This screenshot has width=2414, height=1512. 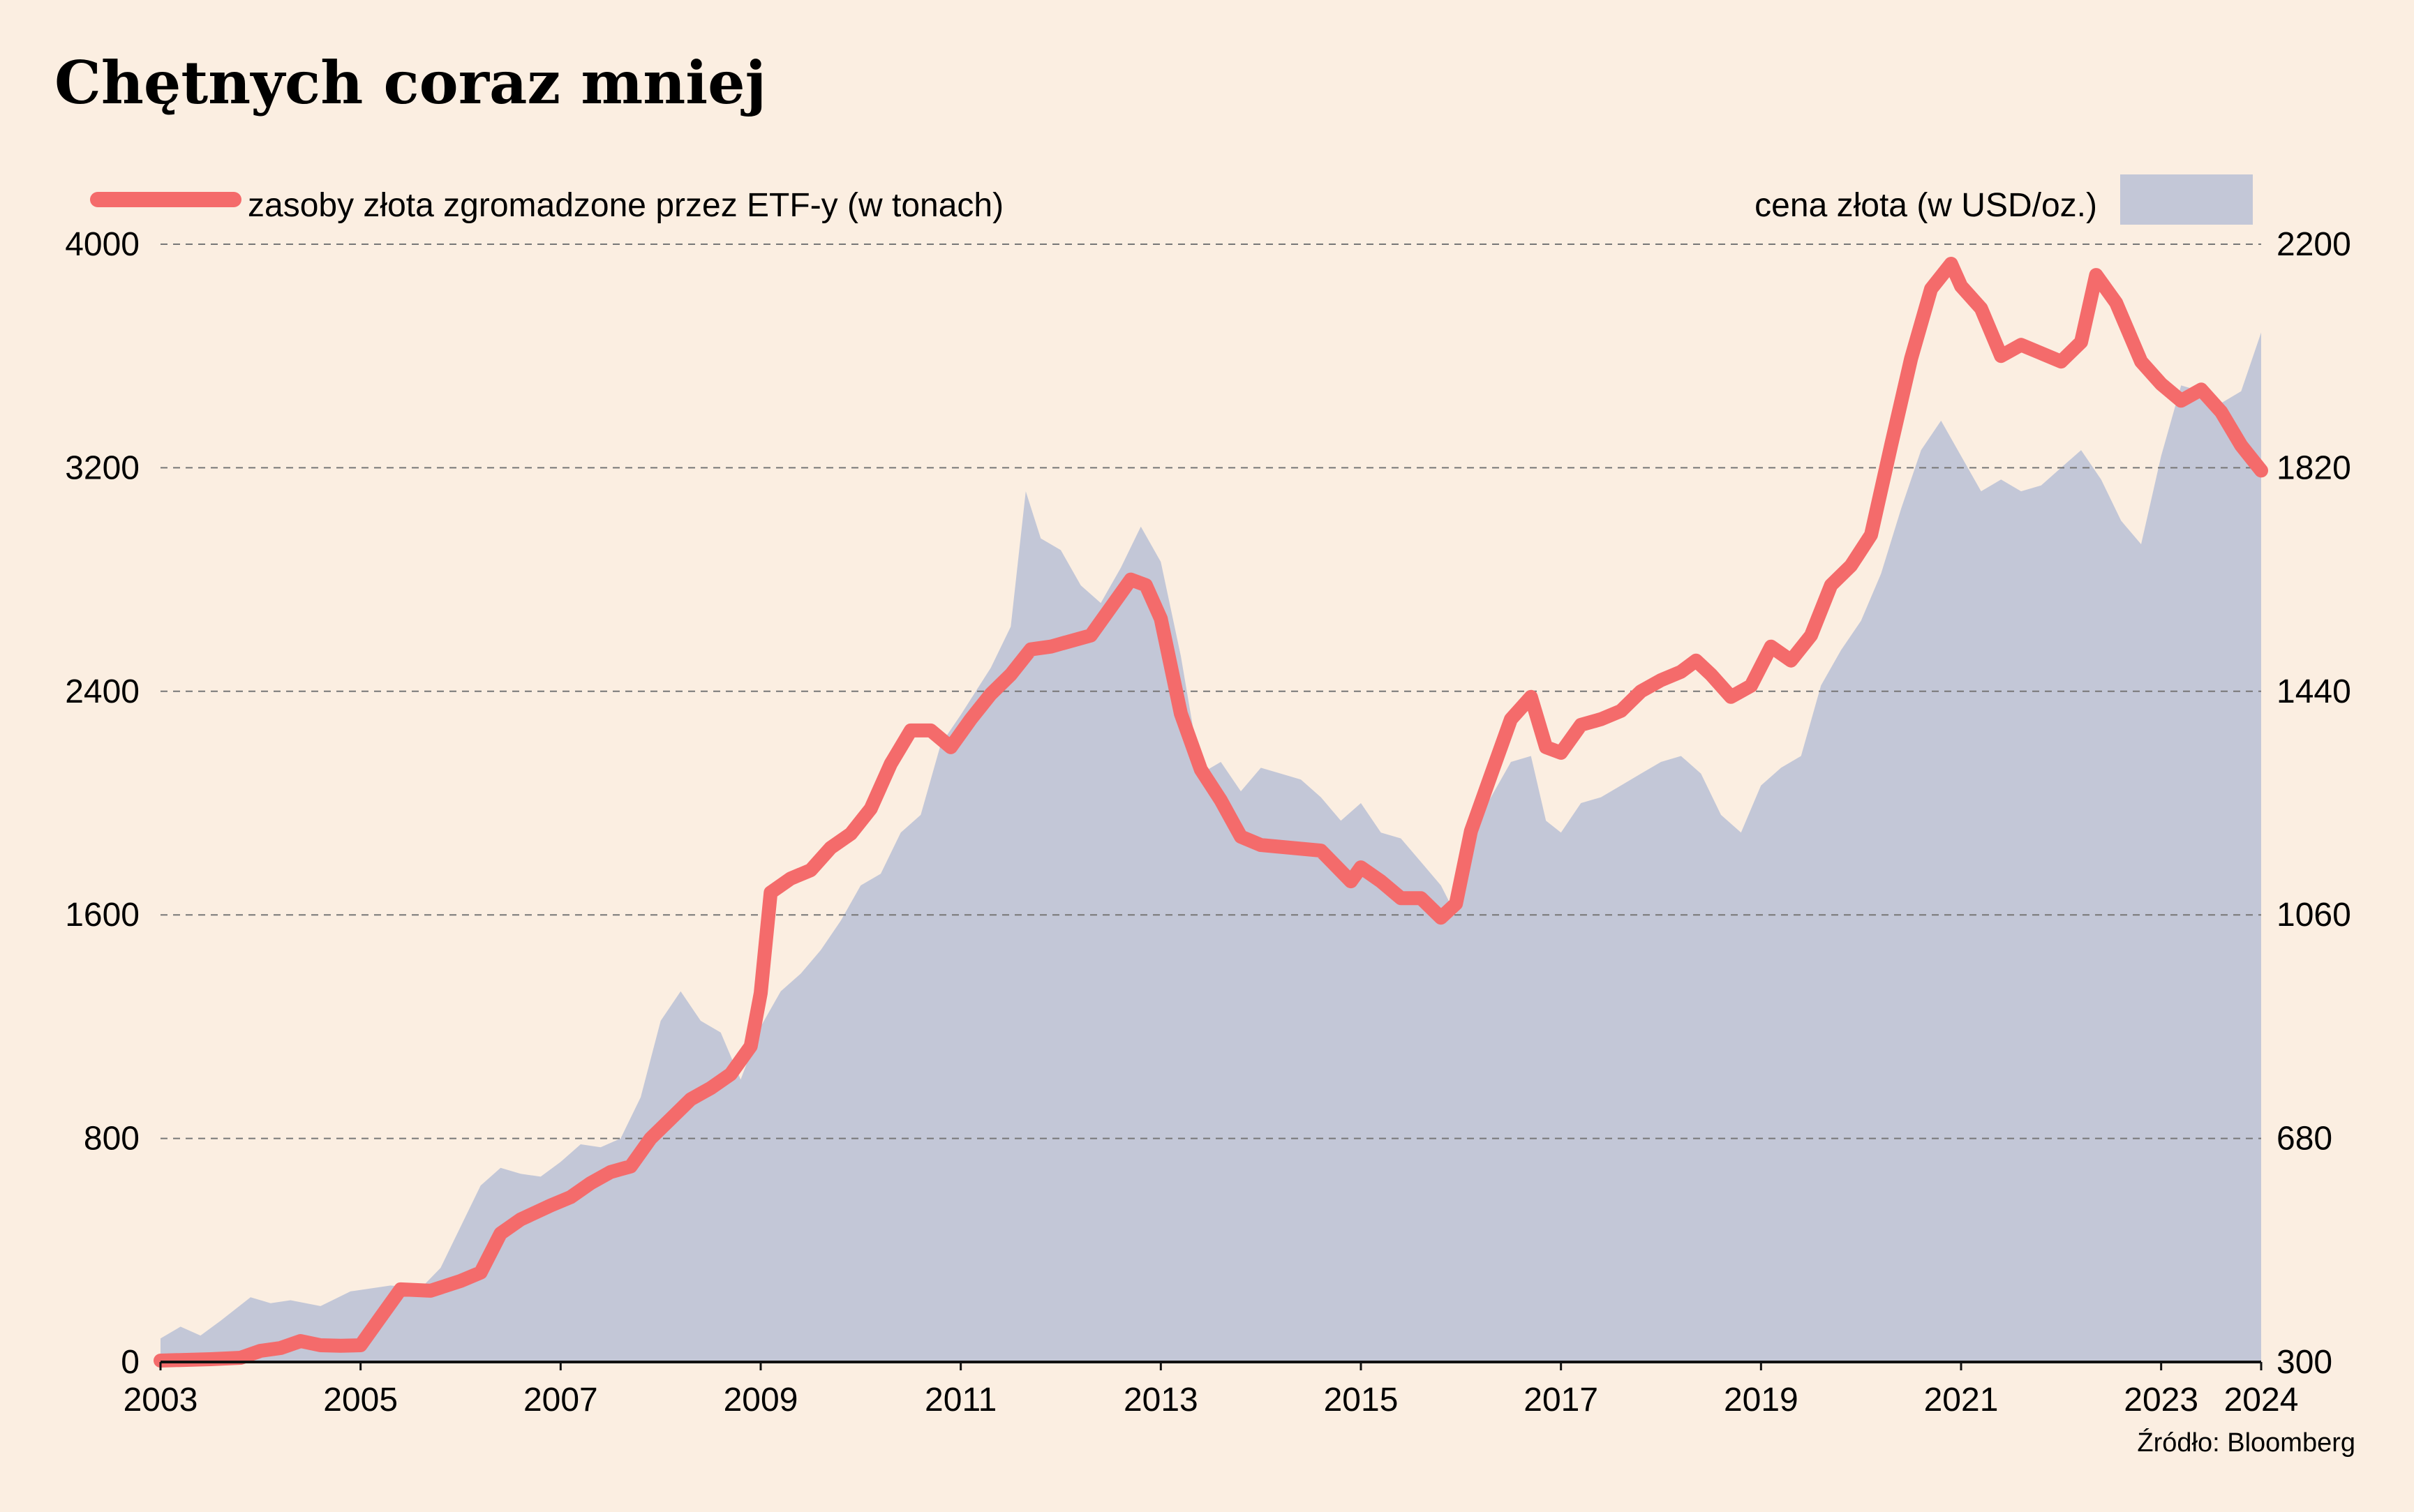 I want to click on left-tick-label: 2400, so click(x=102, y=691).